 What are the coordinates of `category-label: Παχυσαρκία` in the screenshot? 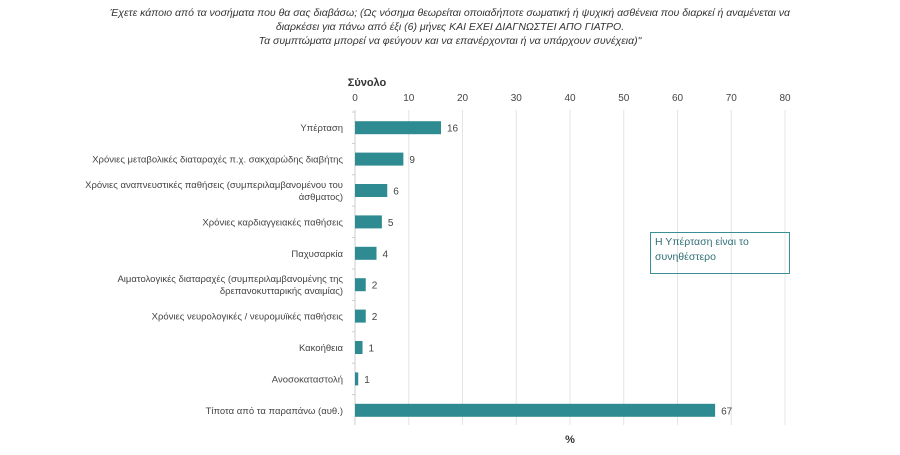 It's located at (317, 254).